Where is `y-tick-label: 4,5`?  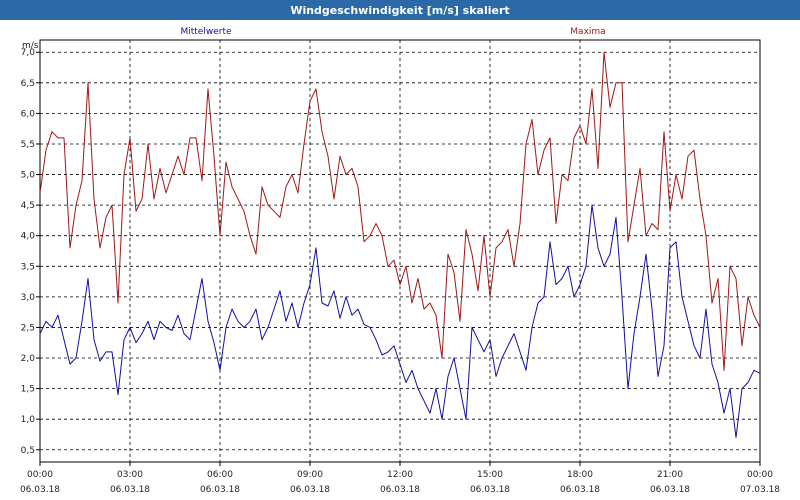
y-tick-label: 4,5 is located at coordinates (28, 206).